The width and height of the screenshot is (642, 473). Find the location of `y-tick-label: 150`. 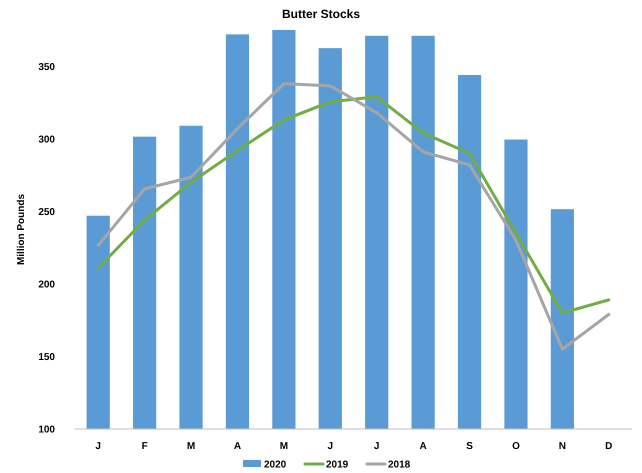

y-tick-label: 150 is located at coordinates (47, 357).